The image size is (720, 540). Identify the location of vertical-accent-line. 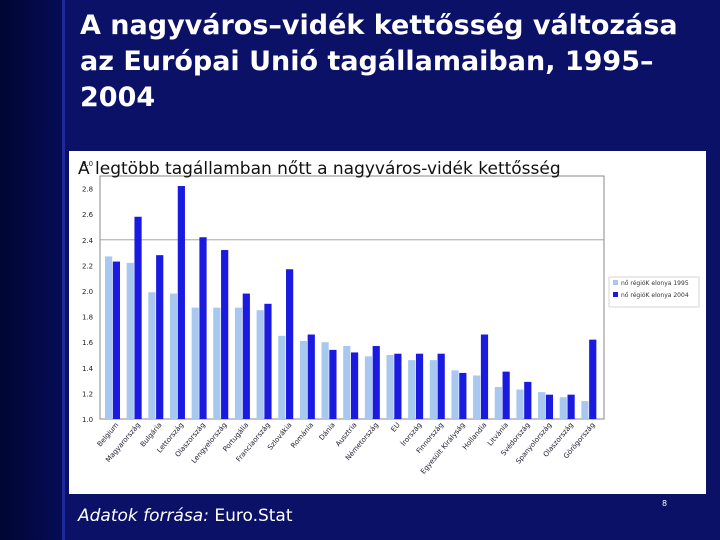
(63, 270).